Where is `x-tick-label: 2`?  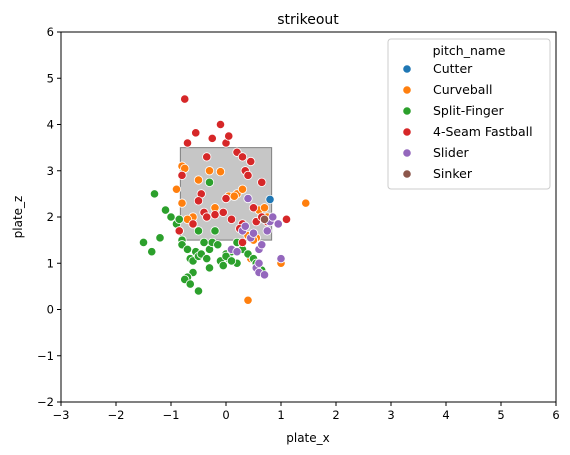
x-tick-label: 2 is located at coordinates (335, 415).